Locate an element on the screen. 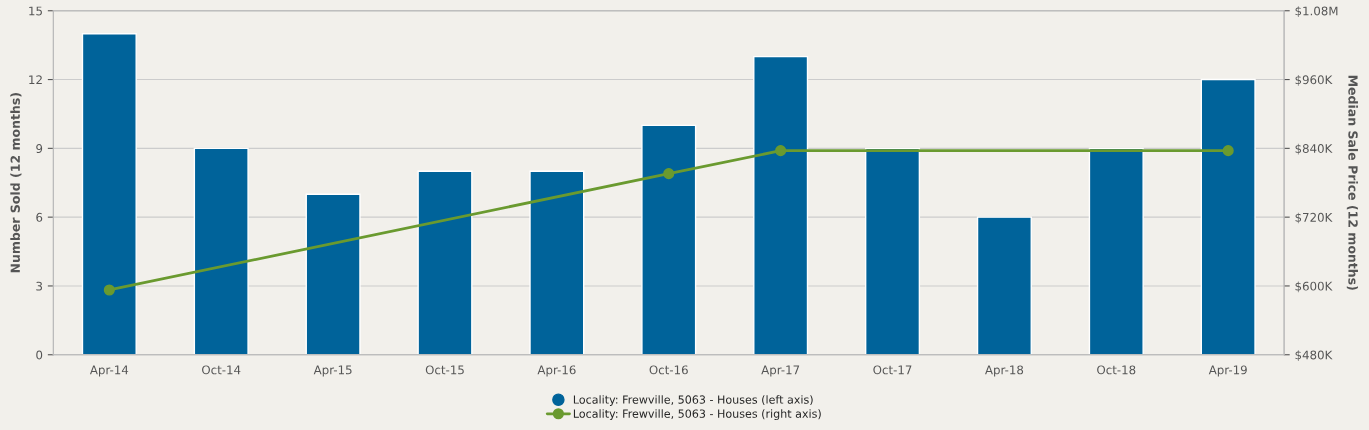 The width and height of the screenshot is (1369, 430). y2-tick-label: $840K is located at coordinates (1314, 149).